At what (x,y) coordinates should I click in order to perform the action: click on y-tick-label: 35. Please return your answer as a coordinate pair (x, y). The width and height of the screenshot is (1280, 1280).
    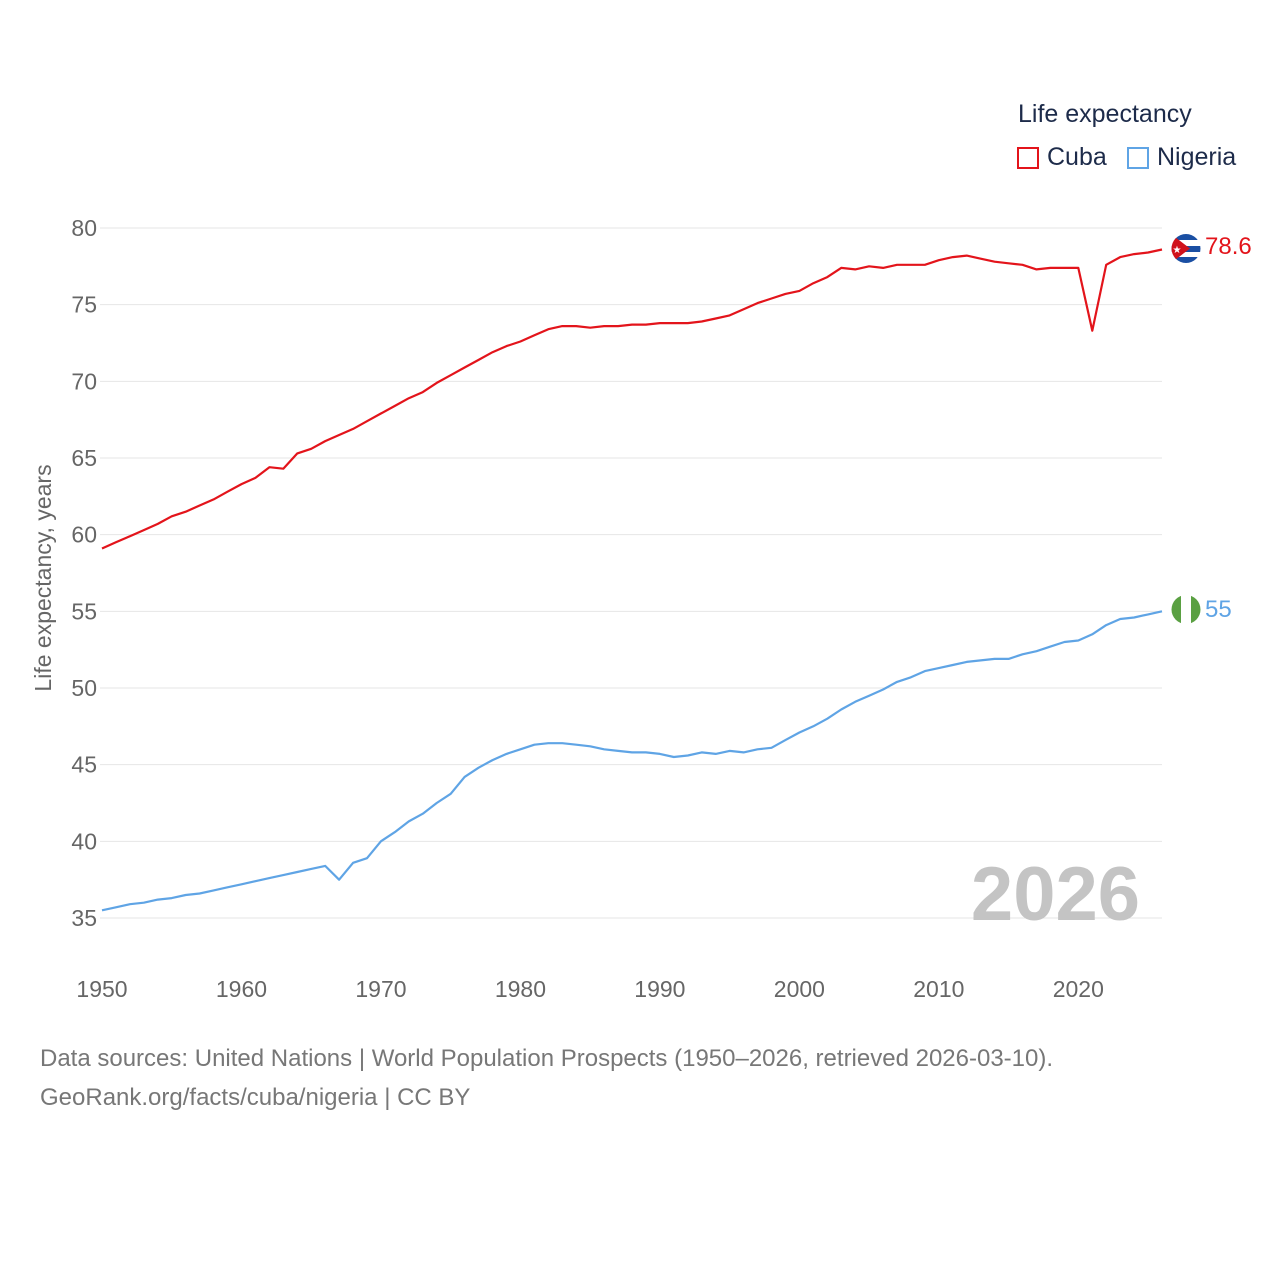
    Looking at the image, I should click on (84, 918).